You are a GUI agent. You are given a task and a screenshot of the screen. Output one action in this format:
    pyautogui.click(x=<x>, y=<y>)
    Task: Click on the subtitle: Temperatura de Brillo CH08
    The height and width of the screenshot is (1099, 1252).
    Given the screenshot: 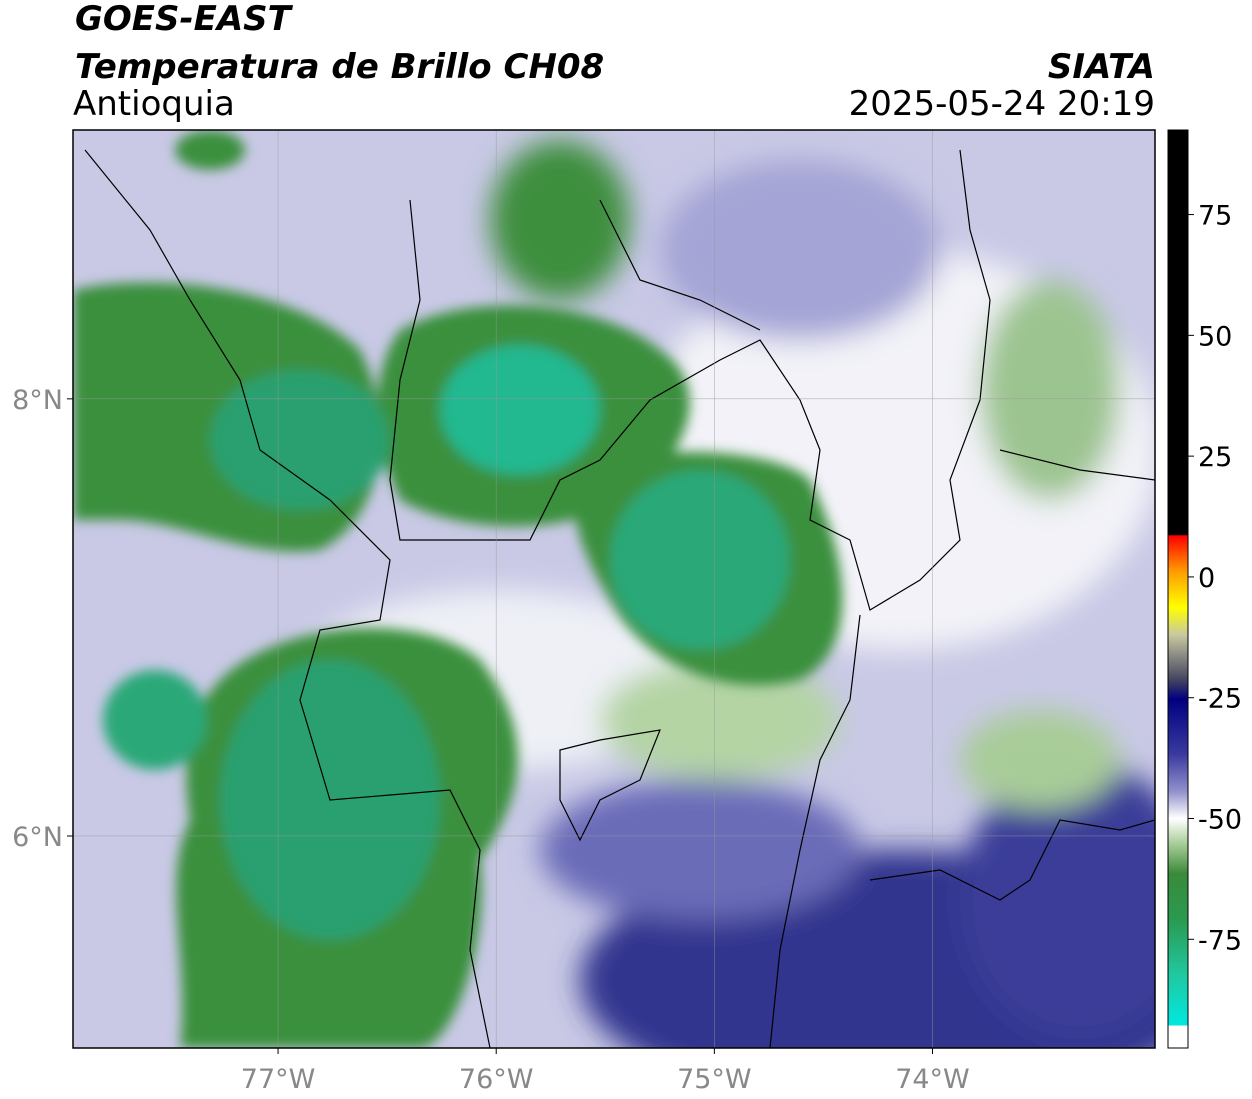 What is the action you would take?
    pyautogui.click(x=339, y=67)
    